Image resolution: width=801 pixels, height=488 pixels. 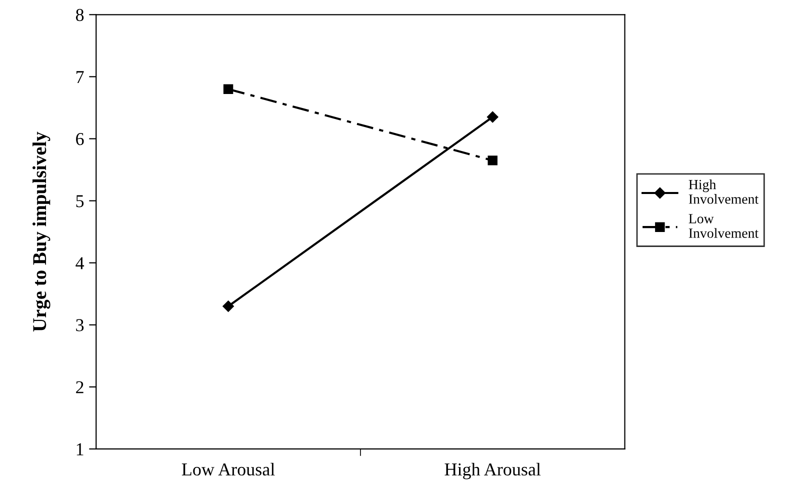 I want to click on y-tick-label: 5, so click(x=80, y=201).